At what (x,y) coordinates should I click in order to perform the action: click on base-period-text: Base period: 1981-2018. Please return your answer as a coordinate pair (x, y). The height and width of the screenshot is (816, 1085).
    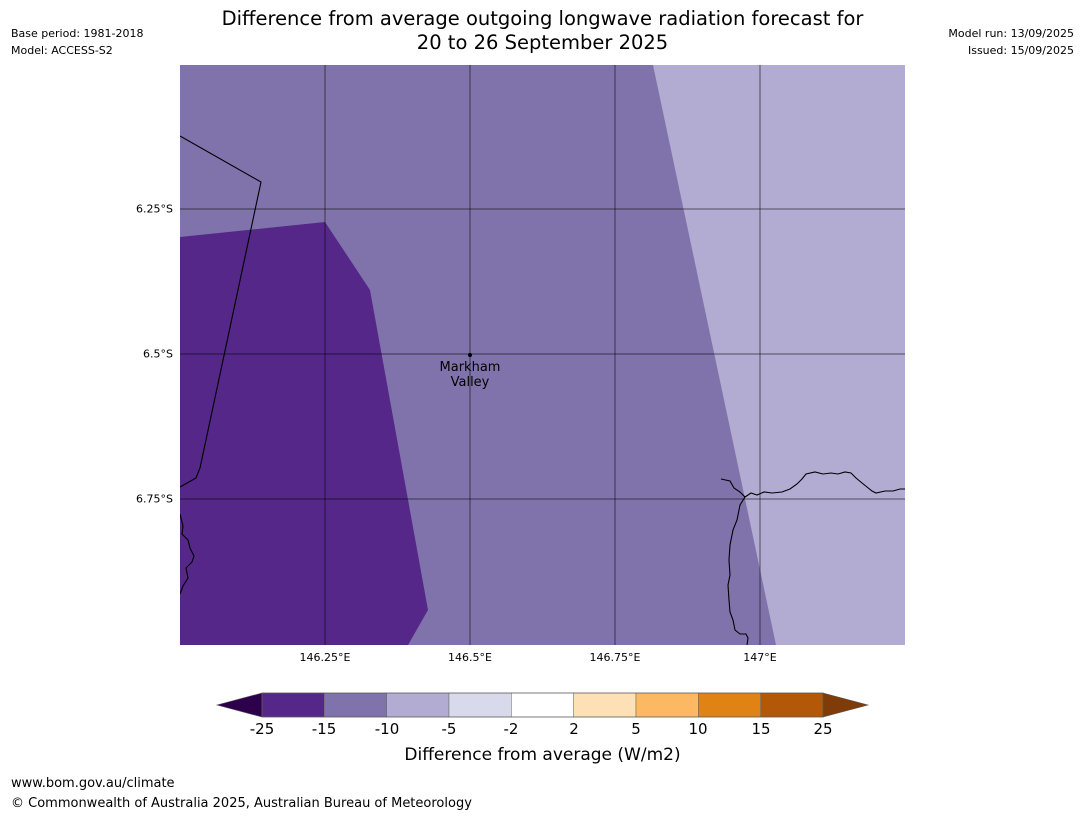
    Looking at the image, I should click on (77, 33).